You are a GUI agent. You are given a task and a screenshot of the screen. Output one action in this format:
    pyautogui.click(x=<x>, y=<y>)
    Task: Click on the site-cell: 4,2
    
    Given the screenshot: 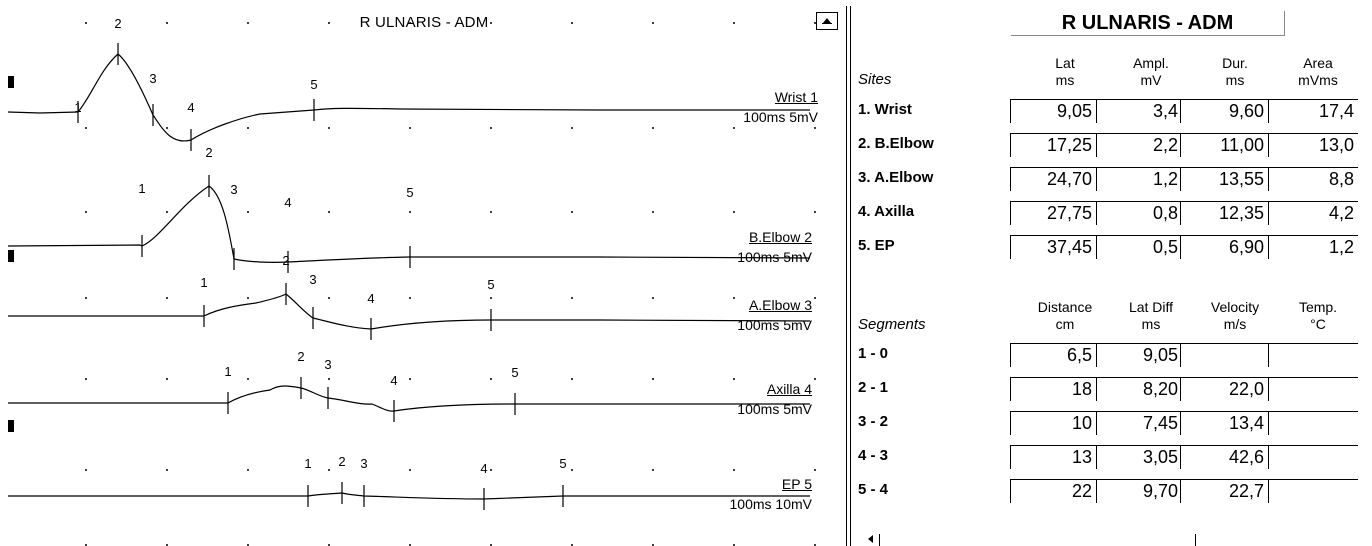 What is the action you would take?
    pyautogui.click(x=1313, y=213)
    